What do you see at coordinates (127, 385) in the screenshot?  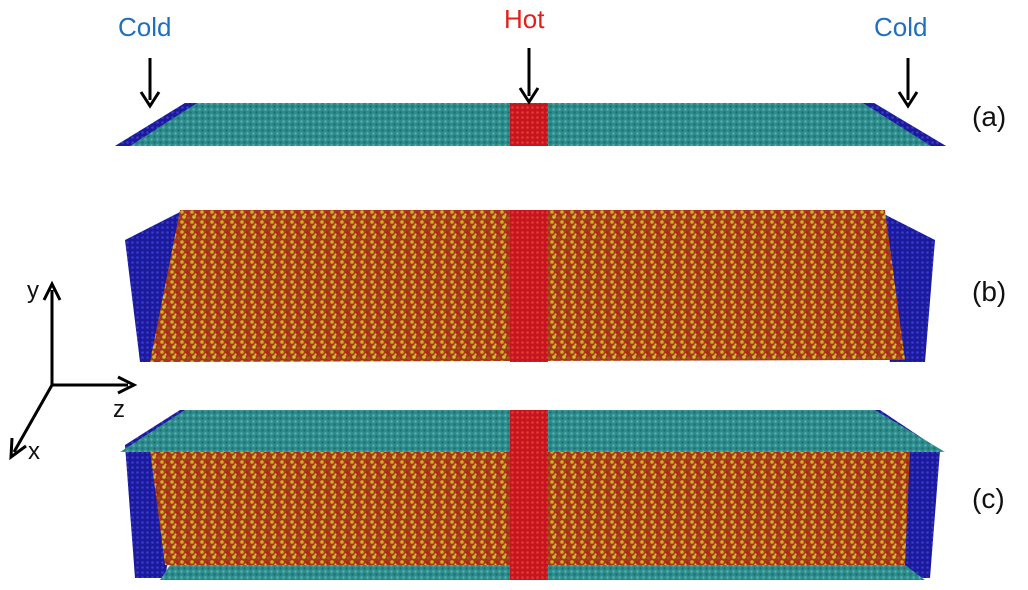 I see `z-axis-arrowhead` at bounding box center [127, 385].